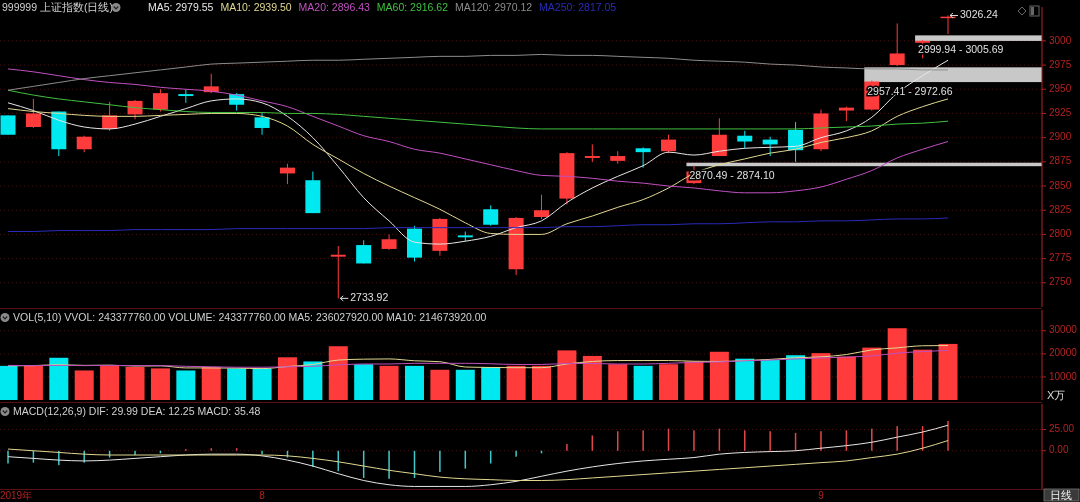  I want to click on chart-title: MACD(12,26,9) DIF: 29.99 DEA: 12.25 MACD: 35.48, so click(137, 411).